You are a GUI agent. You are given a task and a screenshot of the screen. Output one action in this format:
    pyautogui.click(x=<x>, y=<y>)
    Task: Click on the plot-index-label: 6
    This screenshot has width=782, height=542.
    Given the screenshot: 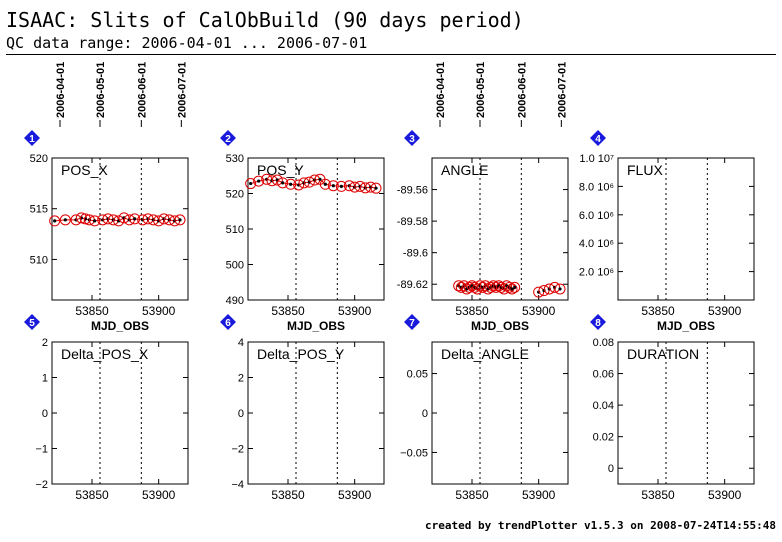 What is the action you would take?
    pyautogui.click(x=228, y=323)
    